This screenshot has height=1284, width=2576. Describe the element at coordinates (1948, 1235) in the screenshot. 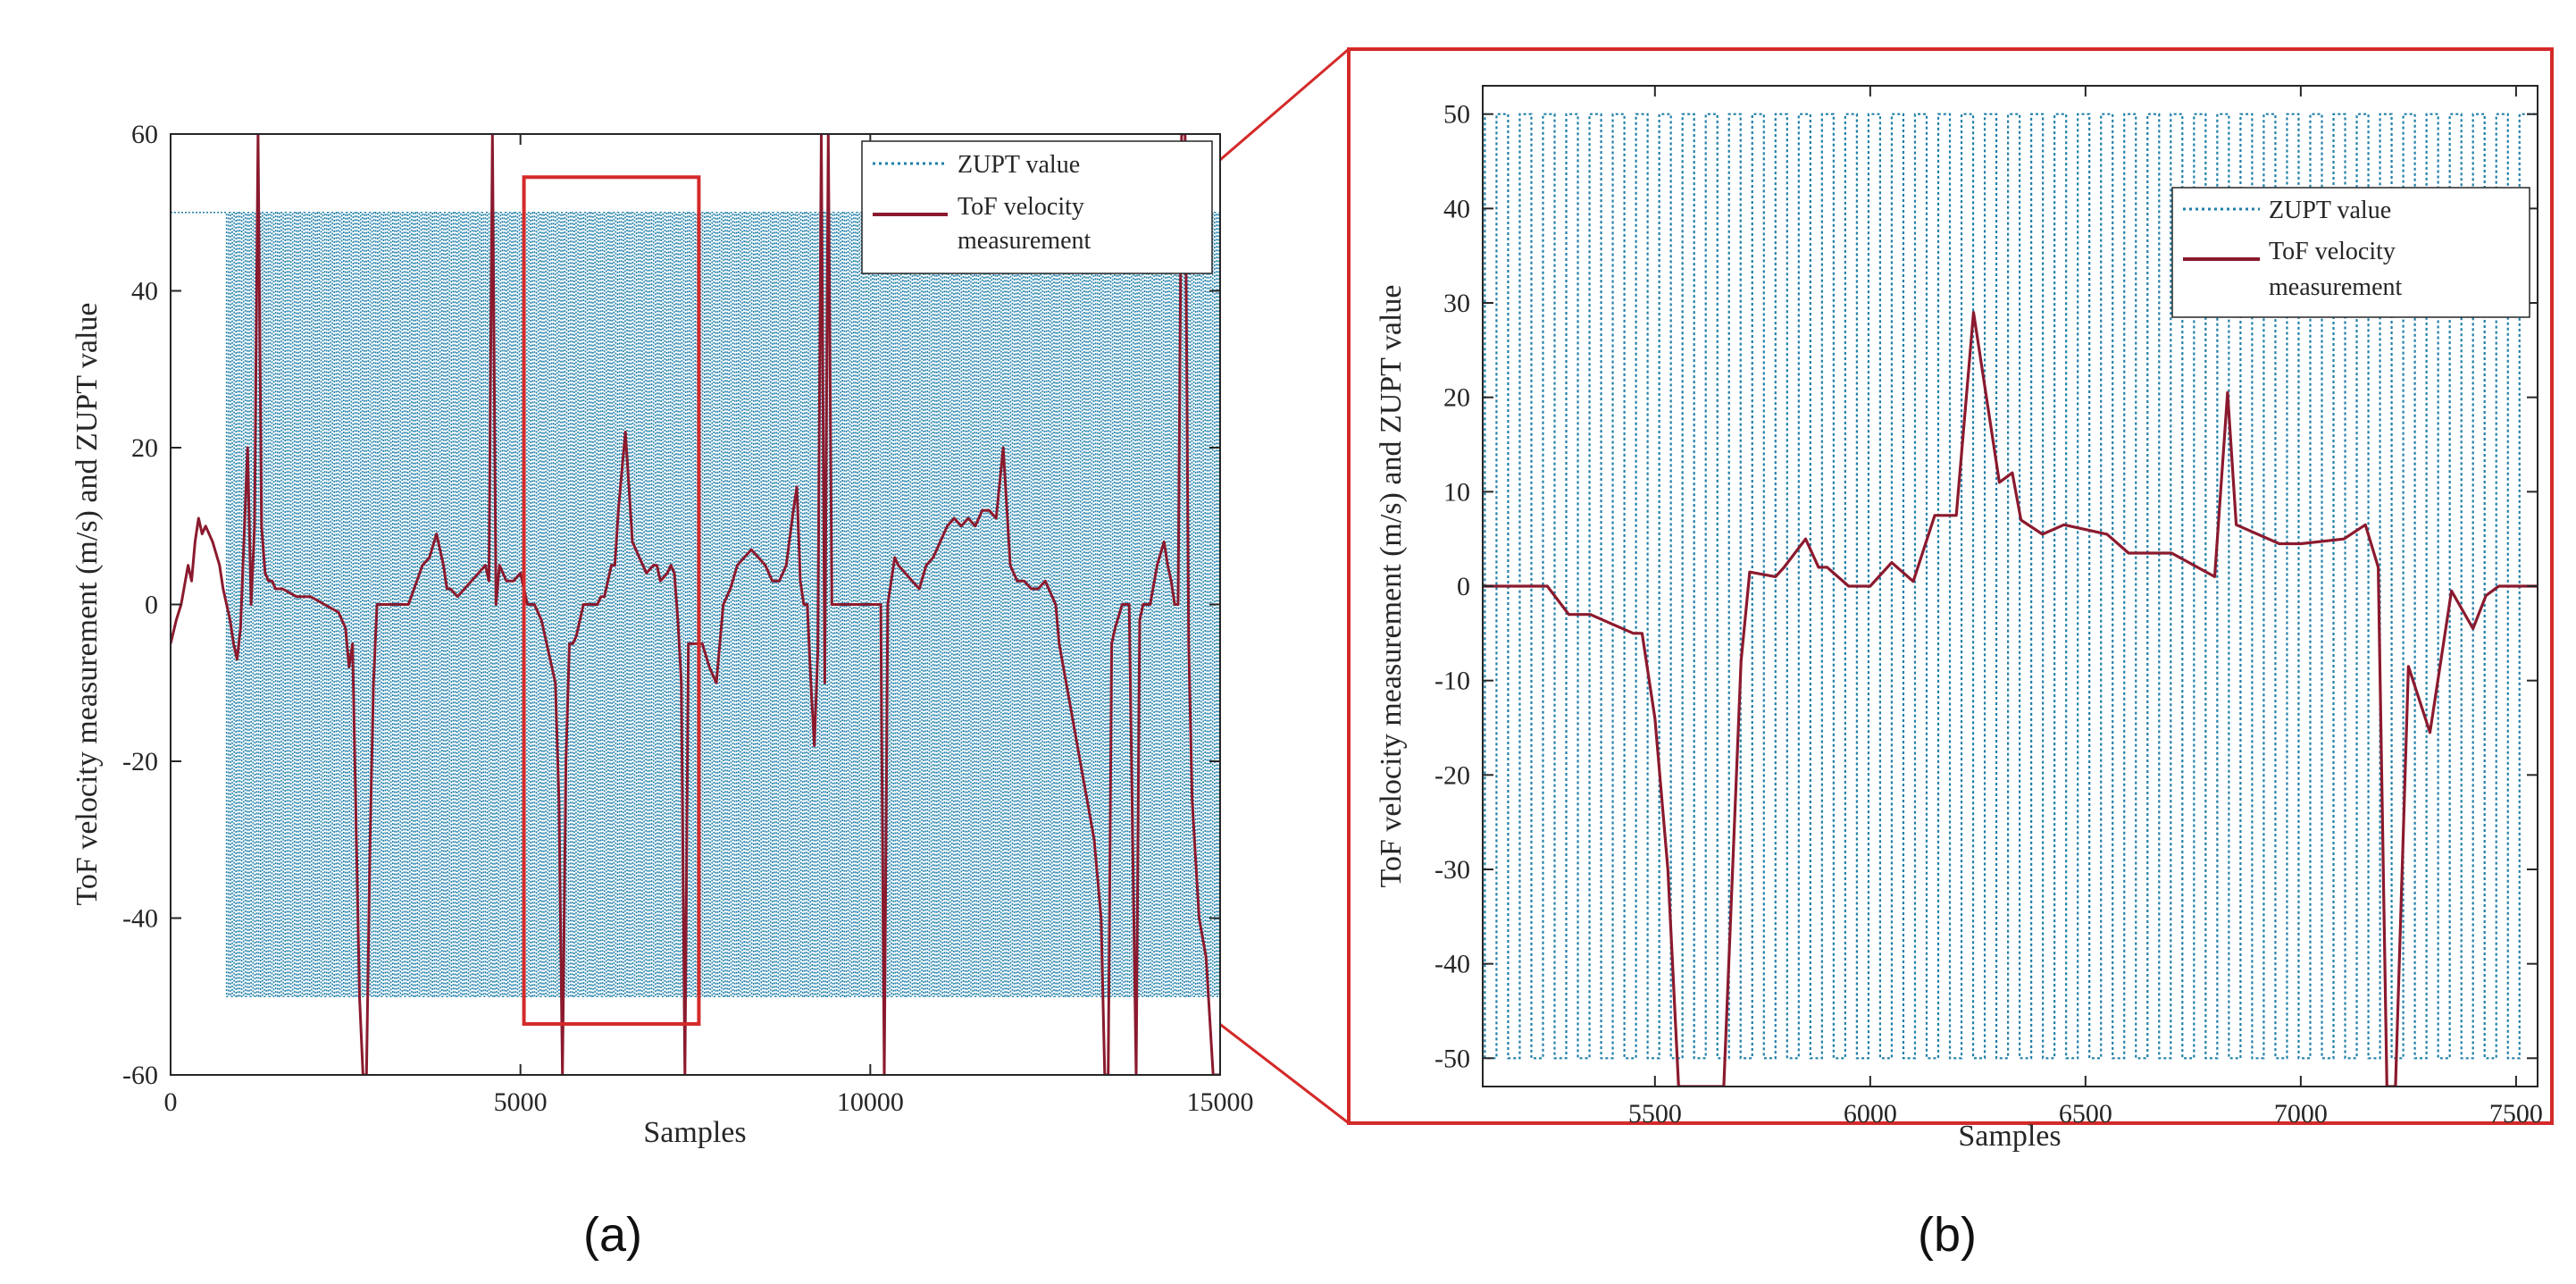

I see `panel-label-b: (b)` at that location.